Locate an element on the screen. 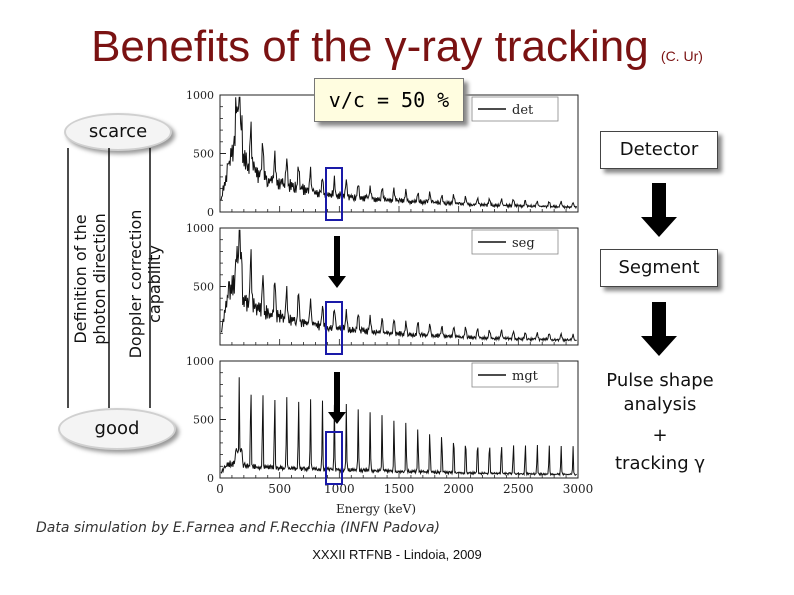 This screenshot has width=794, height=595. legend-label-mgt: mgt is located at coordinates (525, 376).